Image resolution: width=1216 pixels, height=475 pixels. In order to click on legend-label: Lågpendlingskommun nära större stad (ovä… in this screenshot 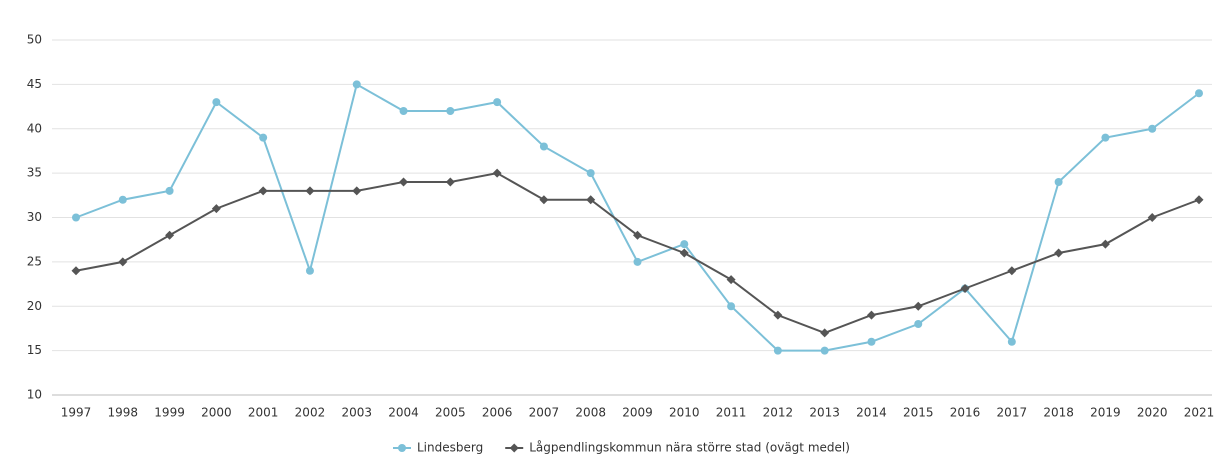, I will do `click(689, 448)`.